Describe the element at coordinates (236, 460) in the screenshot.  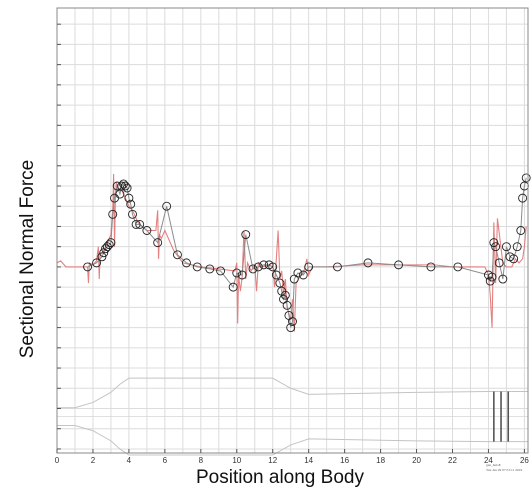
I see `x-tick-label: 10` at that location.